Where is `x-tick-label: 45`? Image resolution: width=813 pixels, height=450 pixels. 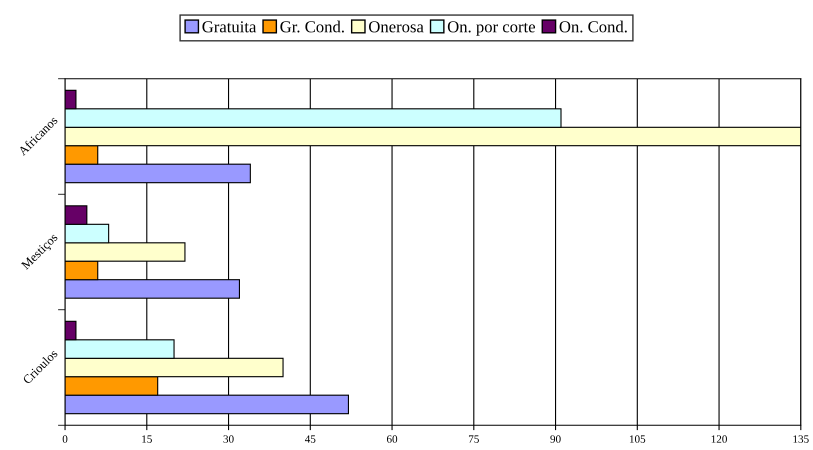
x-tick-label: 45 is located at coordinates (310, 439).